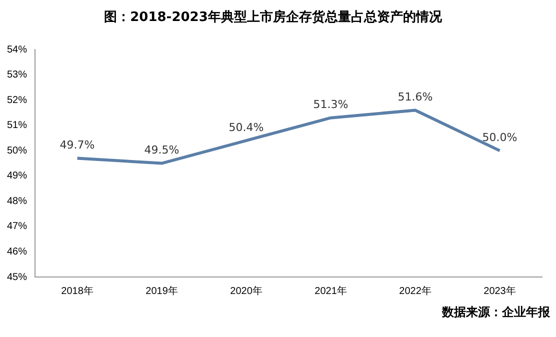 This screenshot has width=556, height=337. I want to click on source-note: 数据来源：企业年报, so click(496, 312).